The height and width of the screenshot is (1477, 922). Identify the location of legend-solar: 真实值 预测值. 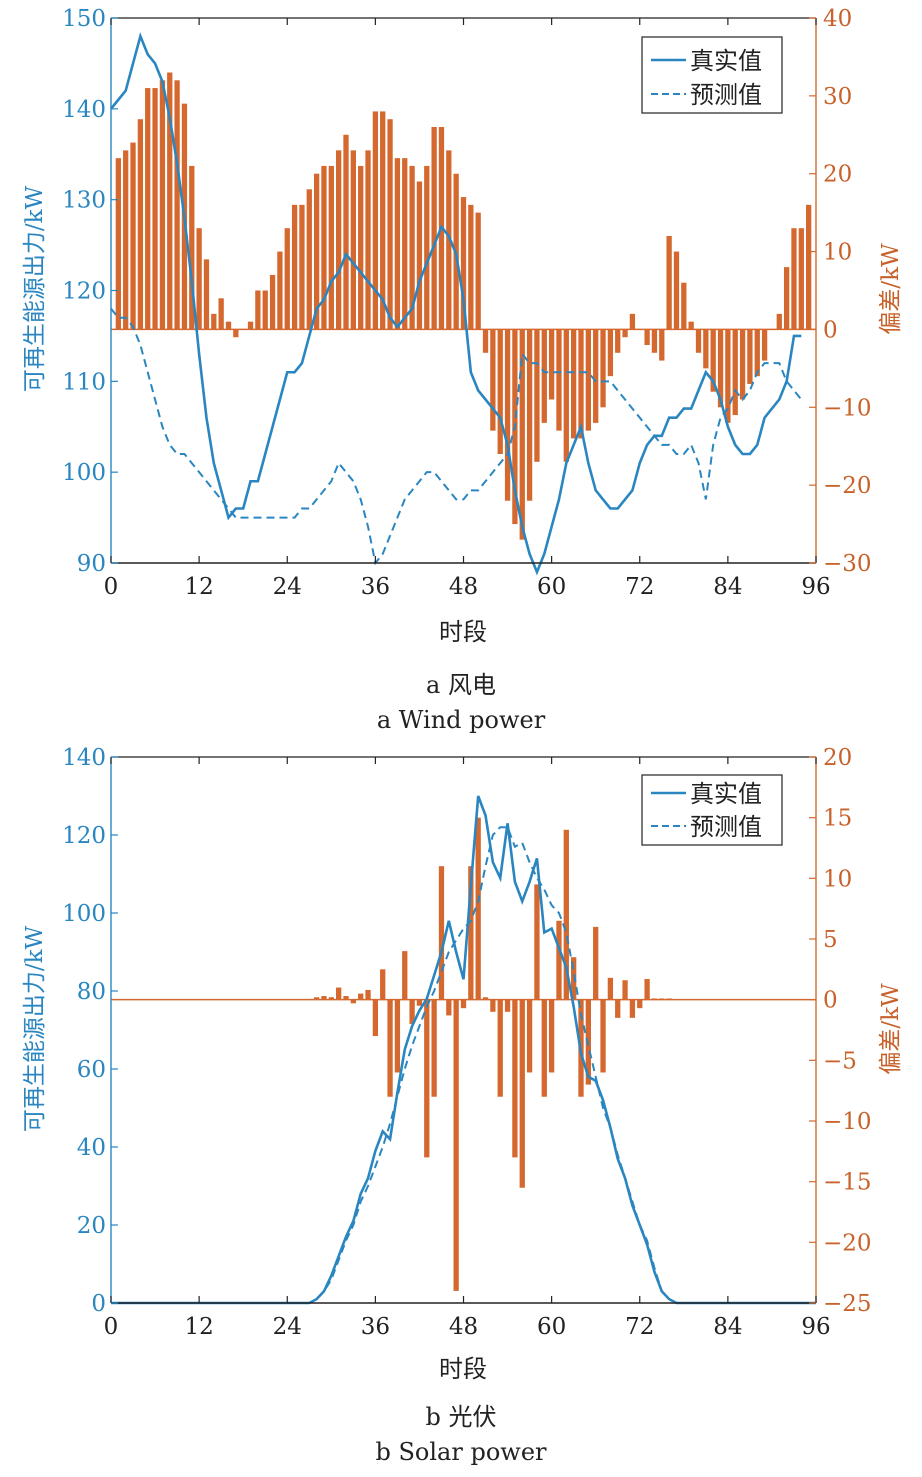
(712, 810).